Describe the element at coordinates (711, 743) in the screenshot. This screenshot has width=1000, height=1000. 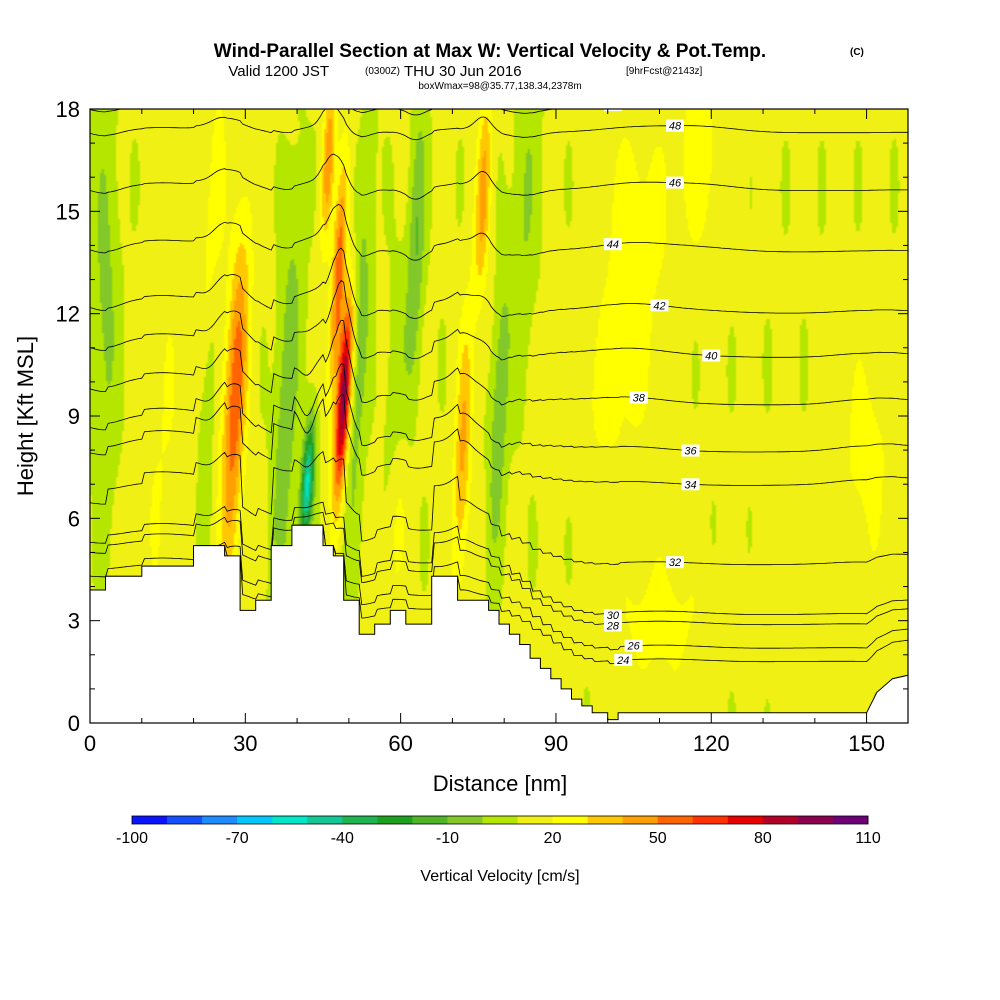
I see `x-tick-label: 120` at that location.